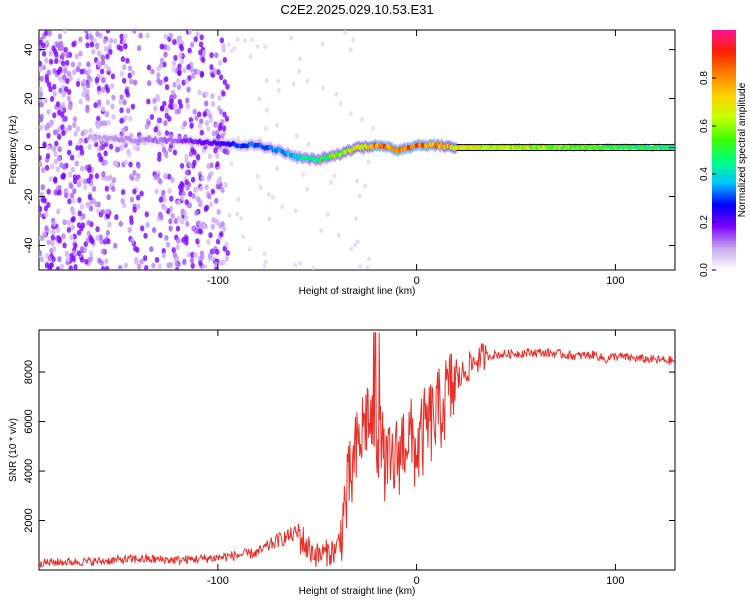 The image size is (750, 600). What do you see at coordinates (704, 78) in the screenshot?
I see `colorbar-tick-label: 0.8` at bounding box center [704, 78].